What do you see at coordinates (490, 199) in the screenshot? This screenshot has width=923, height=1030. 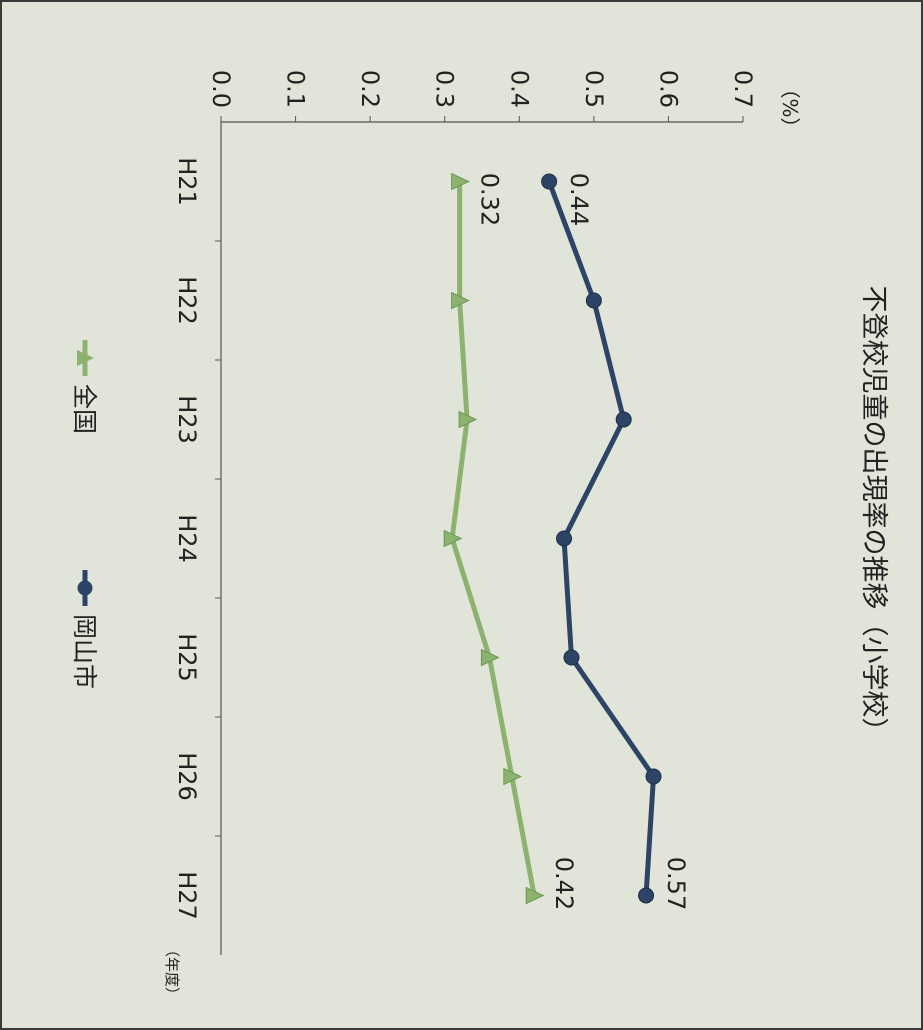 I see `data-label: 0.32` at bounding box center [490, 199].